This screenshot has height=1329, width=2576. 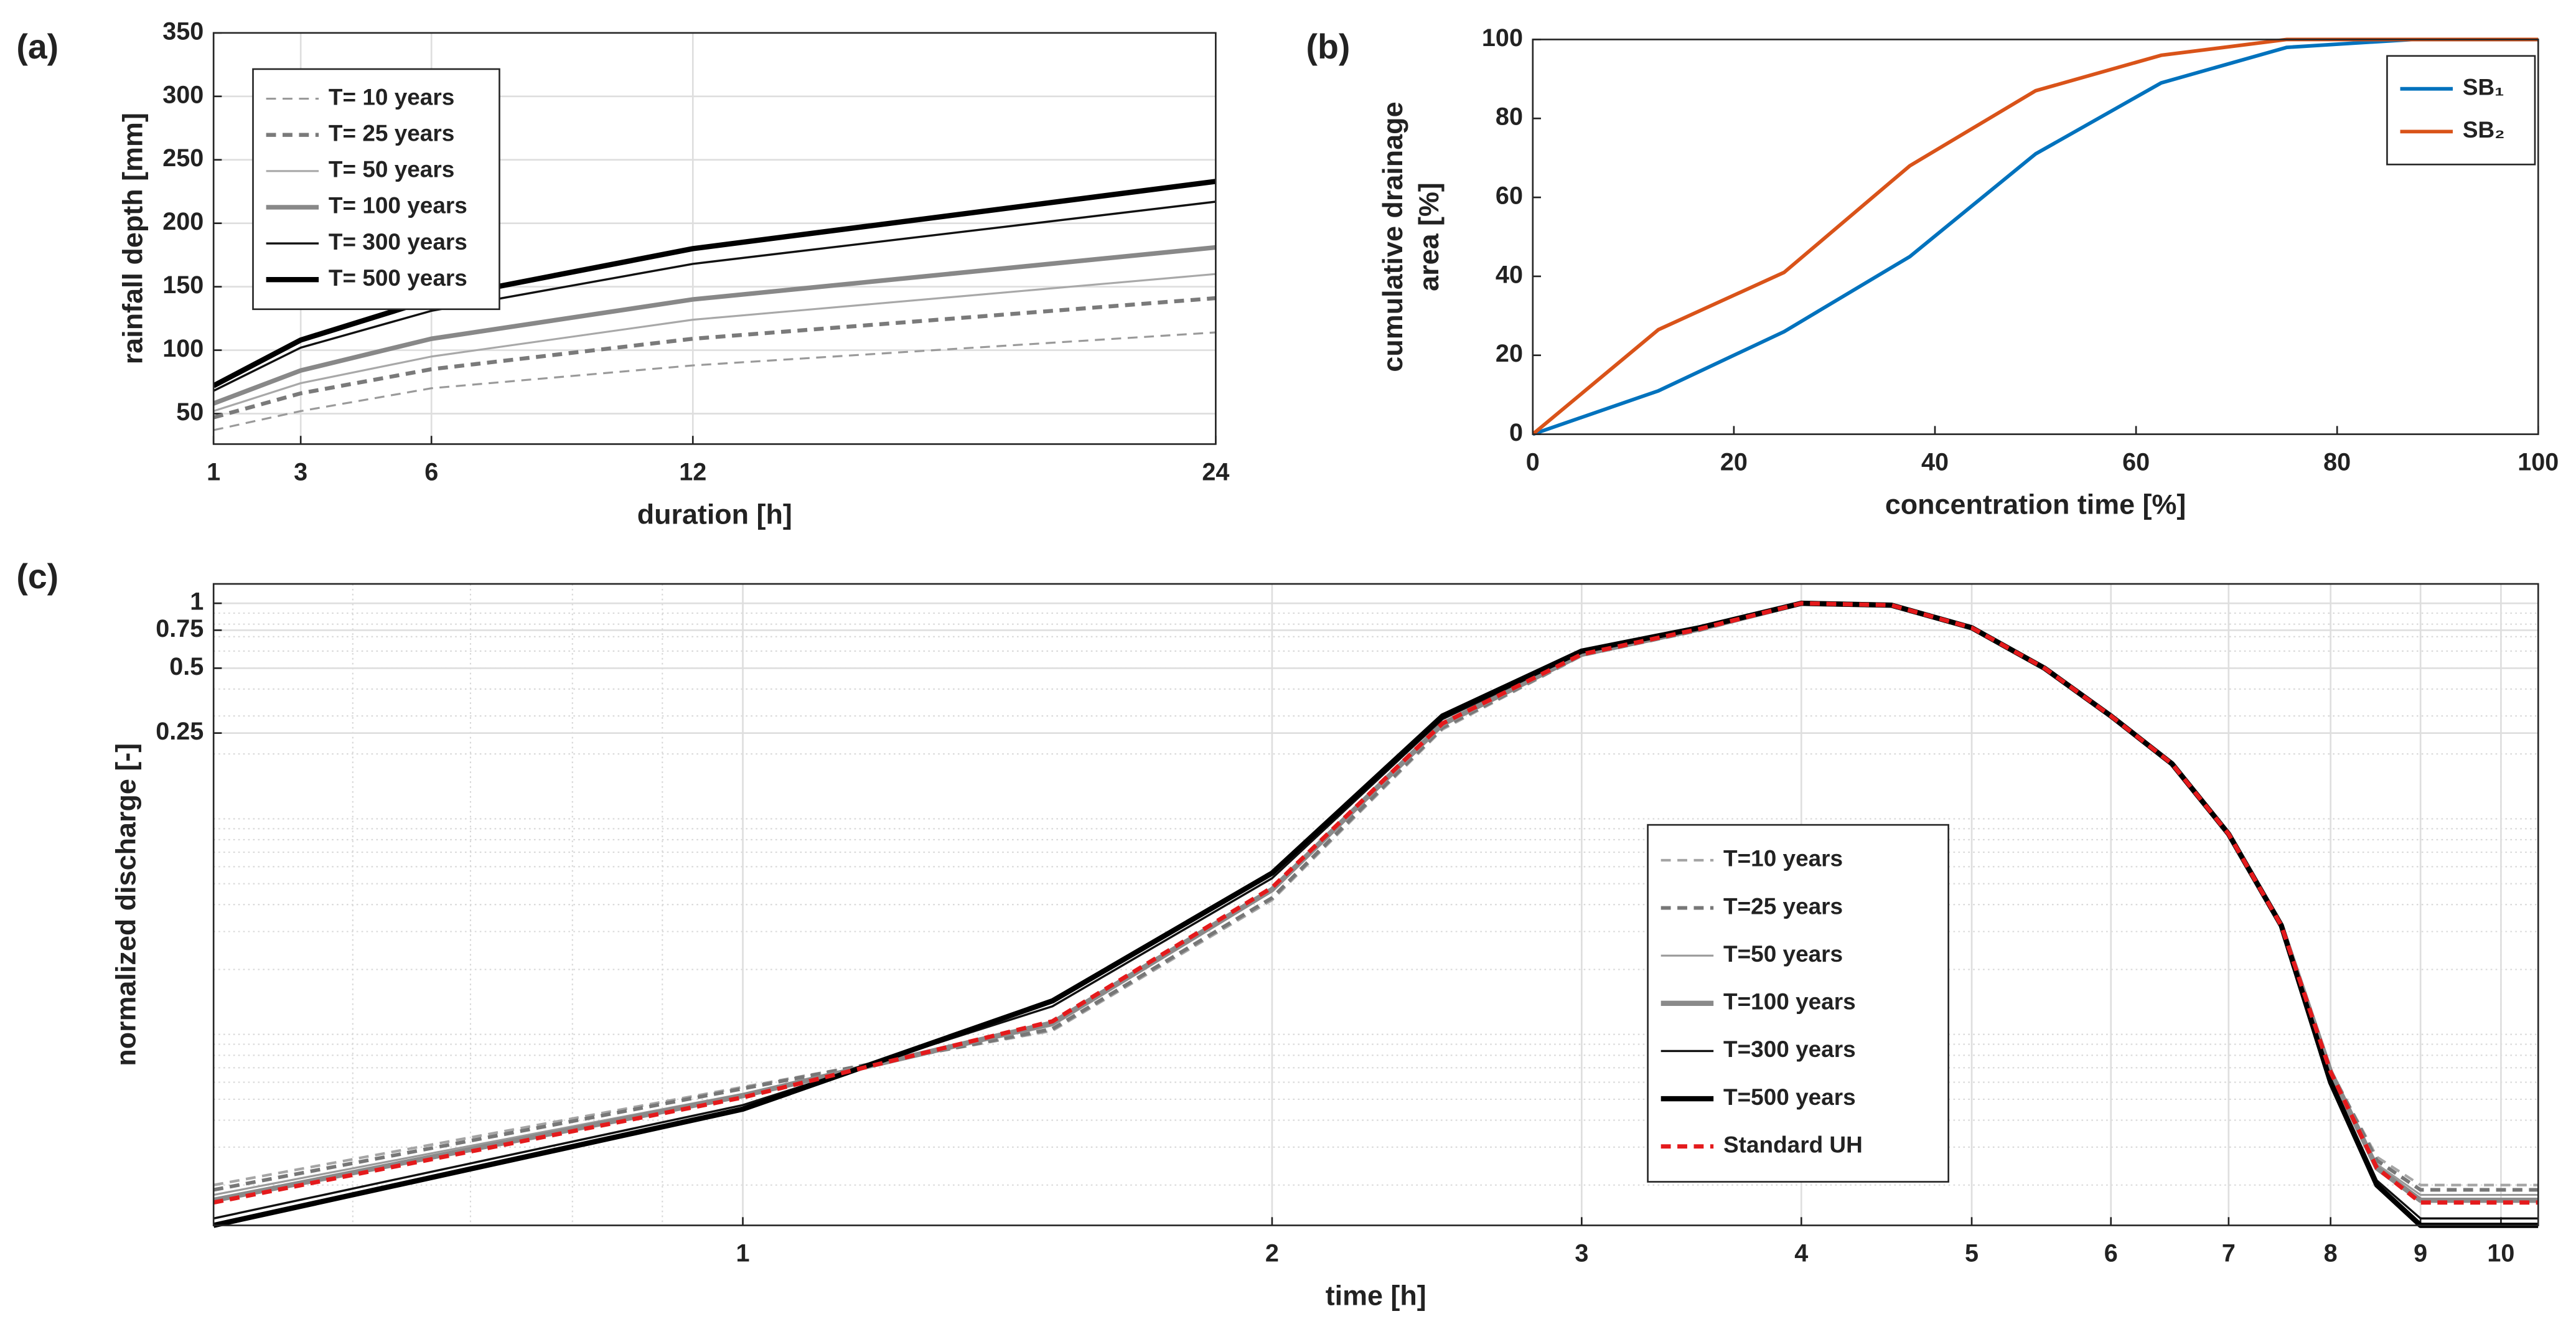 I want to click on x-tick-label: 4, so click(x=1801, y=1254).